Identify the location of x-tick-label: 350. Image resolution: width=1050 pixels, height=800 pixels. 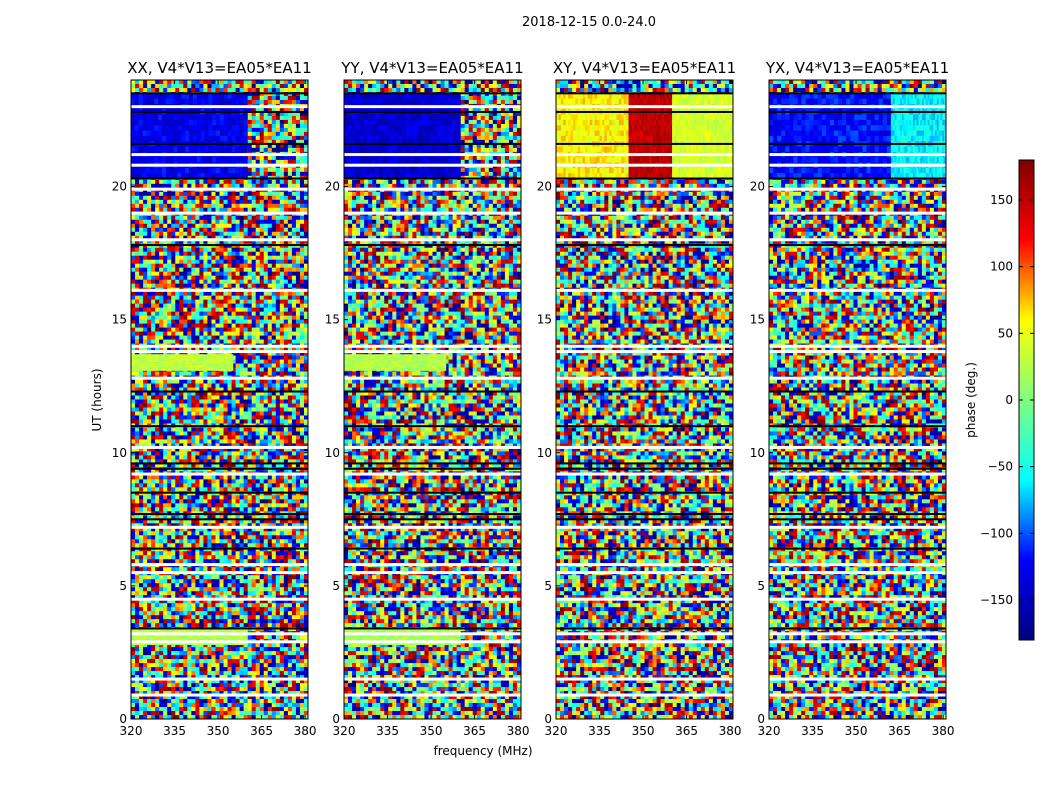
(643, 731).